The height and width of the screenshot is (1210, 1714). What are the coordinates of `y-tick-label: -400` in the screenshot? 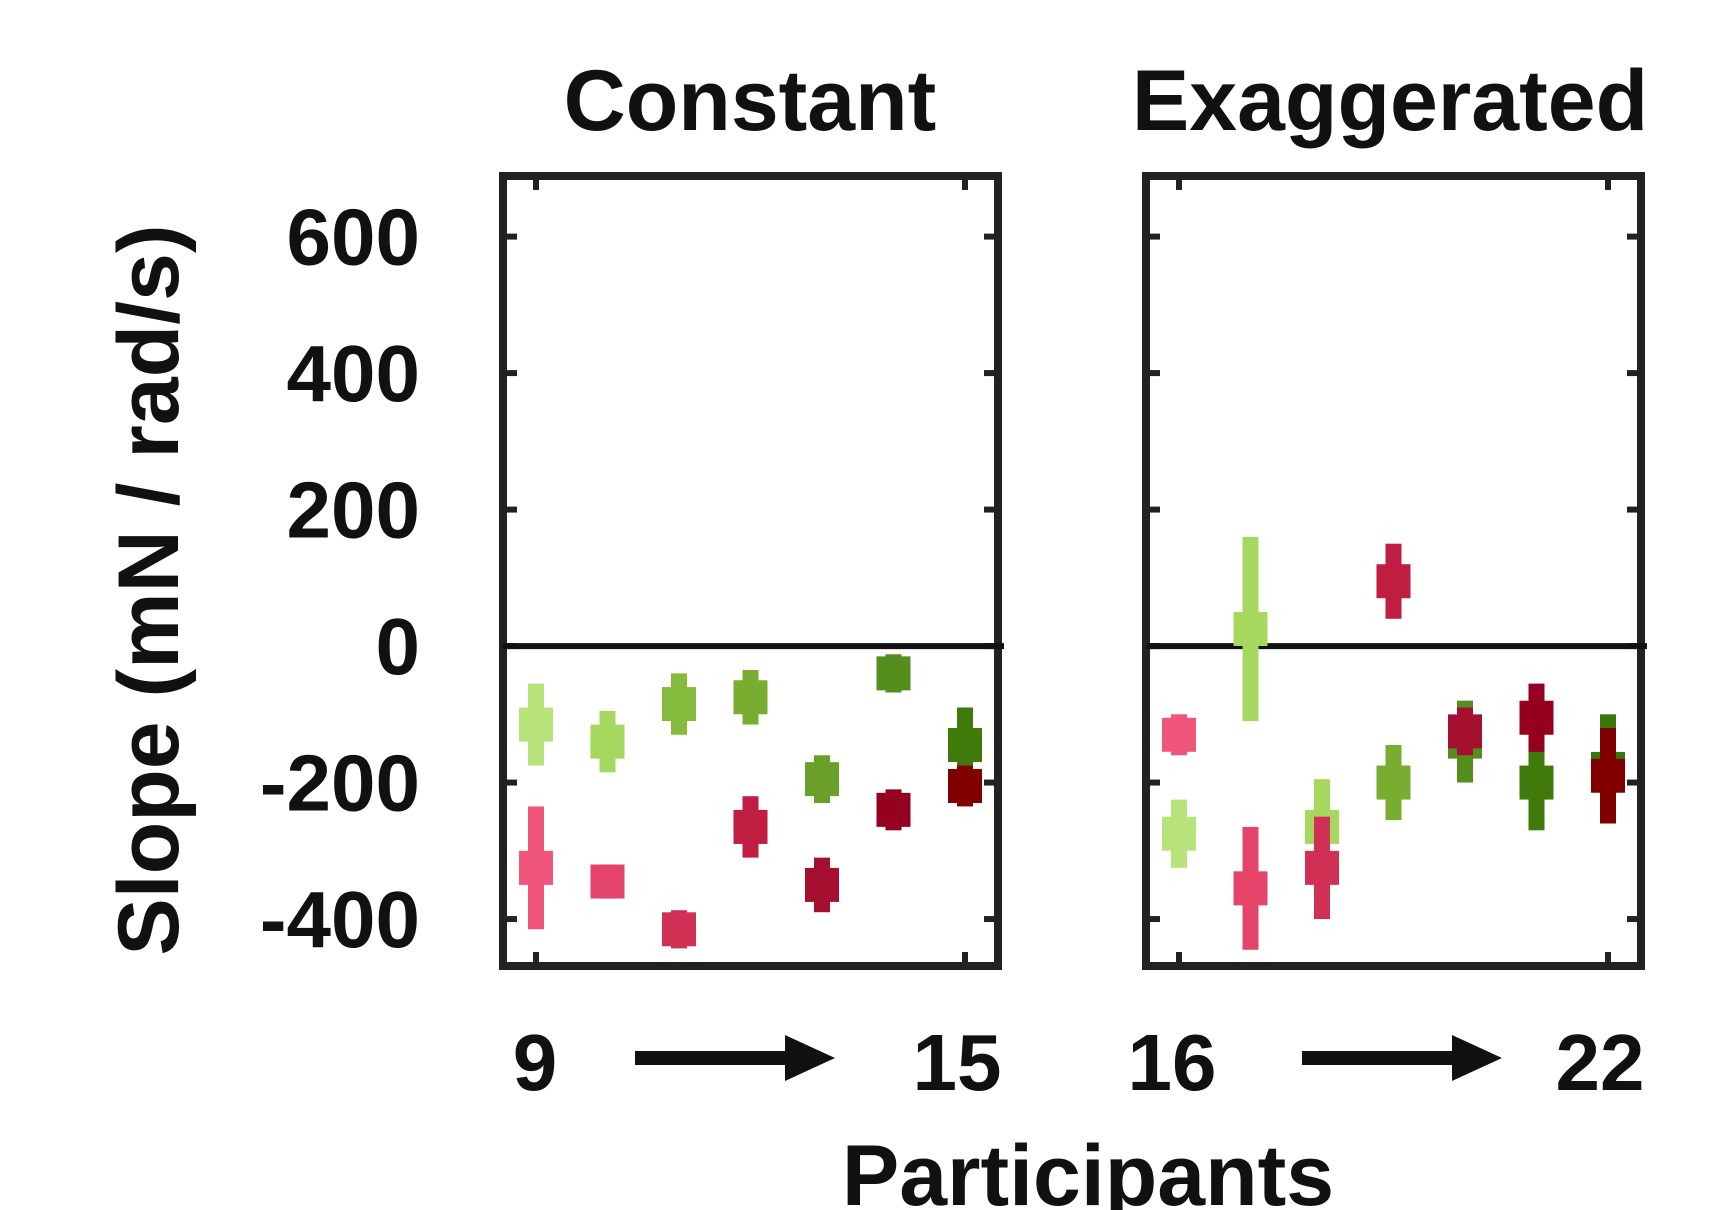 It's located at (340, 919).